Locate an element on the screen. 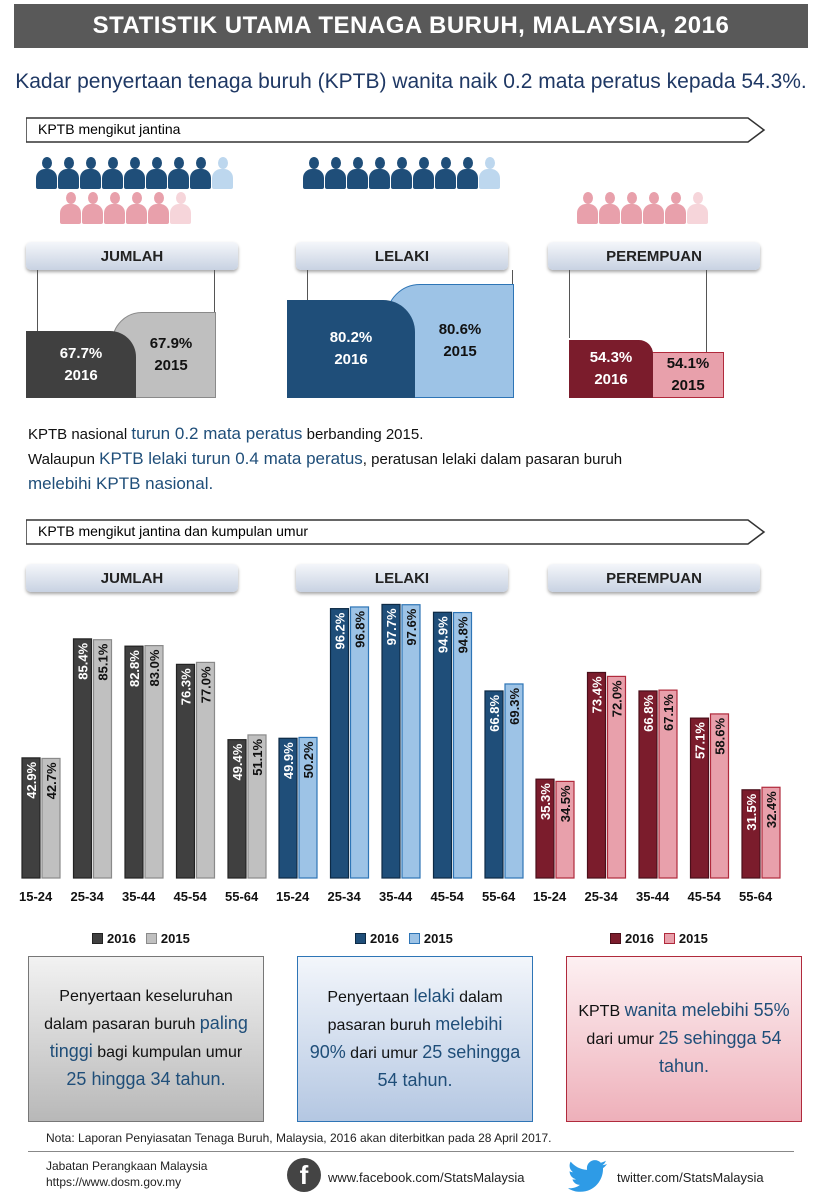  rate-value: 54.1% is located at coordinates (688, 363).